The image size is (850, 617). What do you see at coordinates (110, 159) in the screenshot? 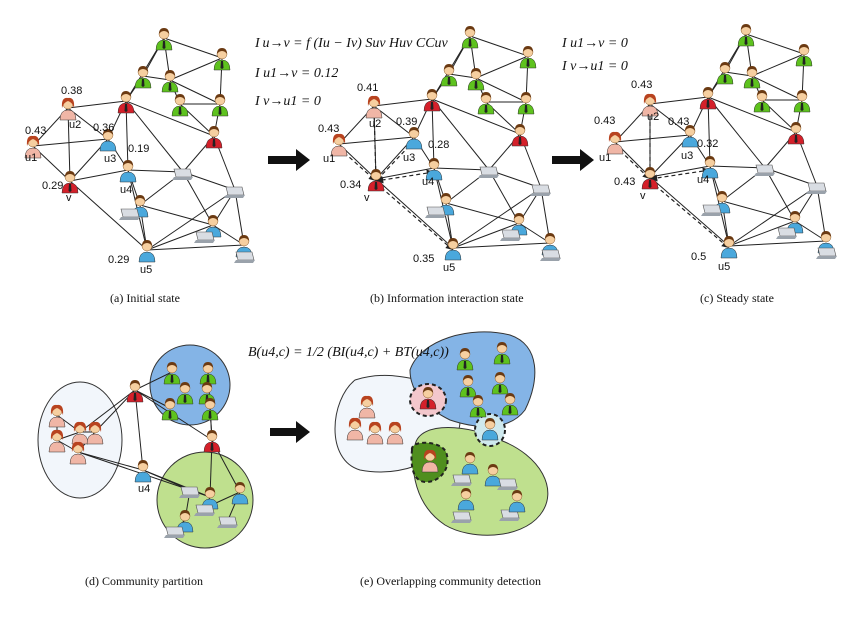
I see `label-a-u3: u3` at bounding box center [110, 159].